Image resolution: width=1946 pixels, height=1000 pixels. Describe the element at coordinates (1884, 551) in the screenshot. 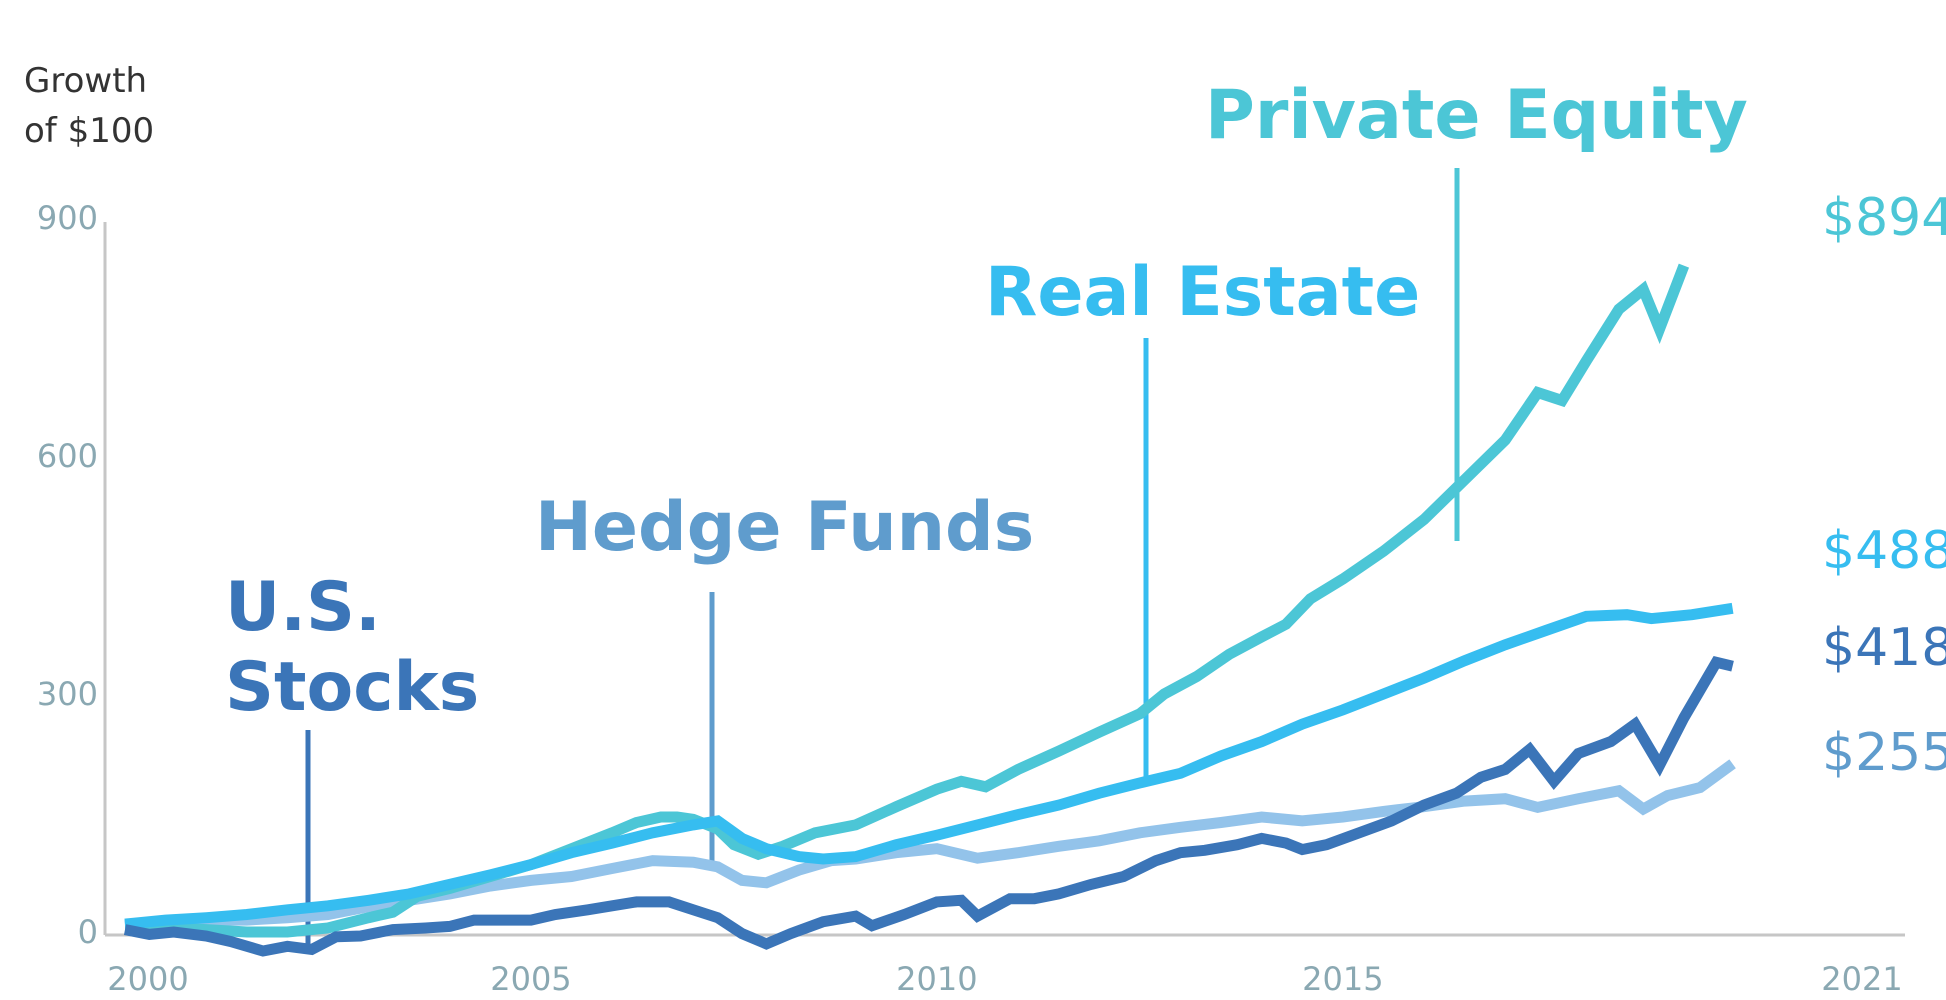

I see `end-value-label-real-estate: $488` at that location.